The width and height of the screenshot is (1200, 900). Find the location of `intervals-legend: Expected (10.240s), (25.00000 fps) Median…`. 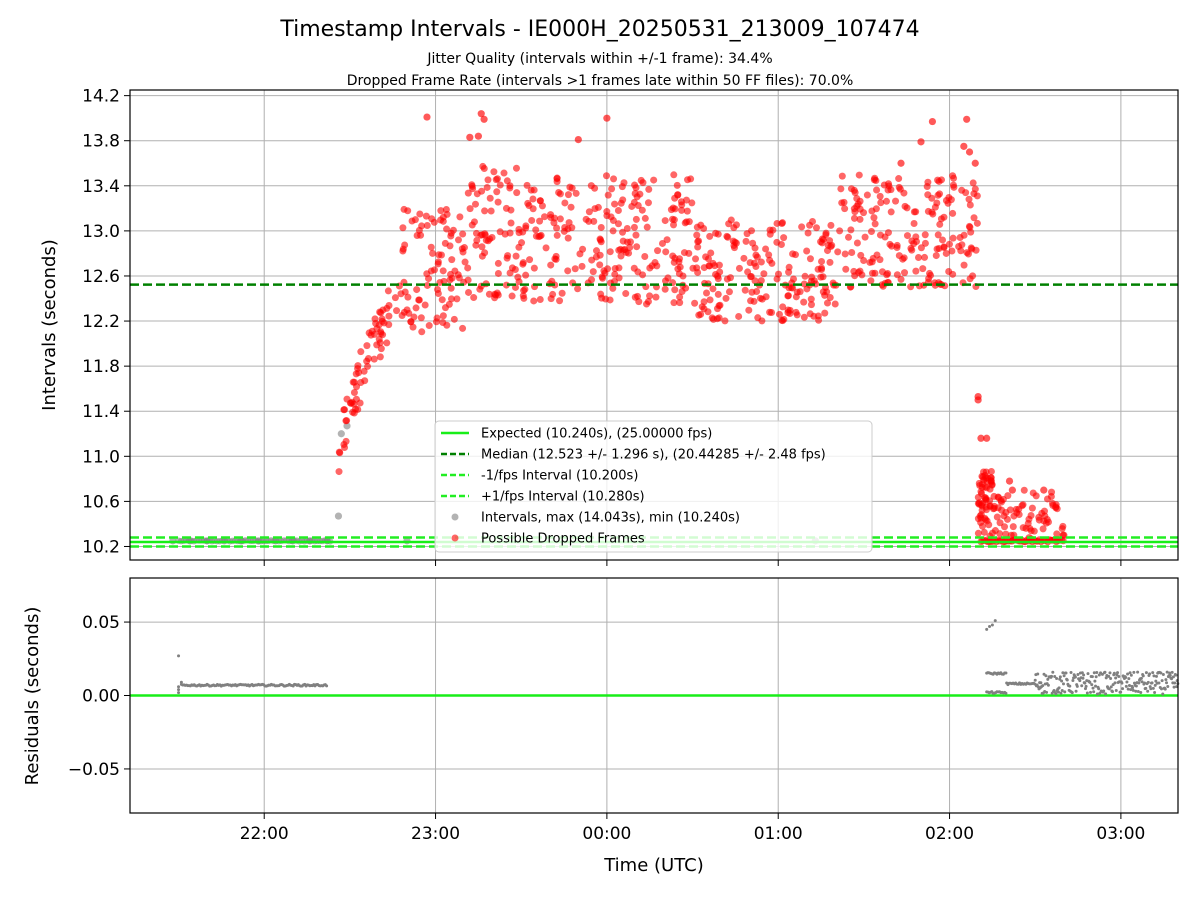

intervals-legend: Expected (10.240s), (25.00000 fps) Median… is located at coordinates (653, 486).